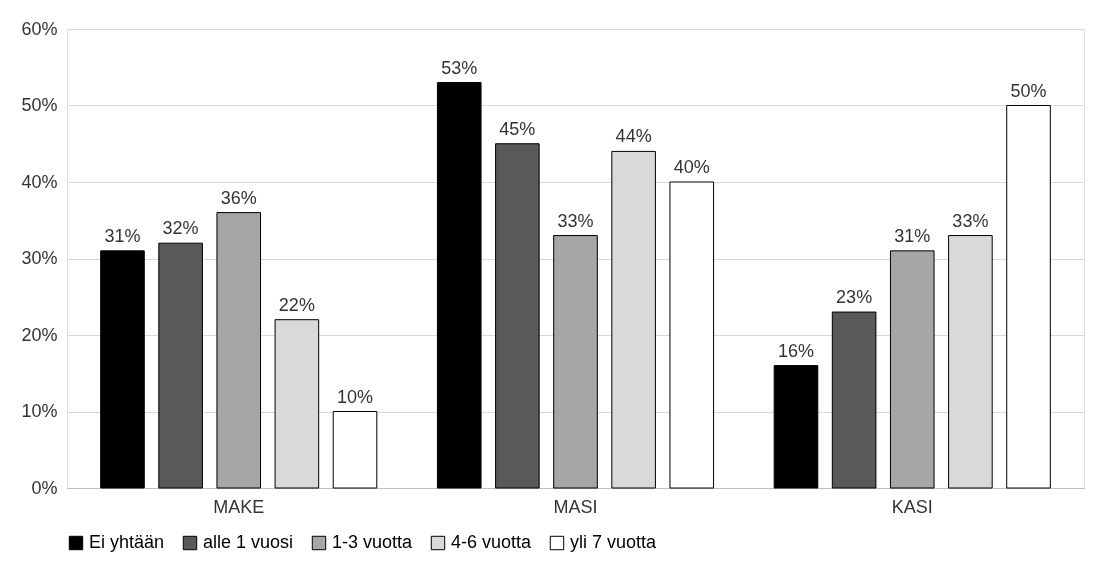  What do you see at coordinates (39, 334) in the screenshot?
I see `y-tick-label: 20%` at bounding box center [39, 334].